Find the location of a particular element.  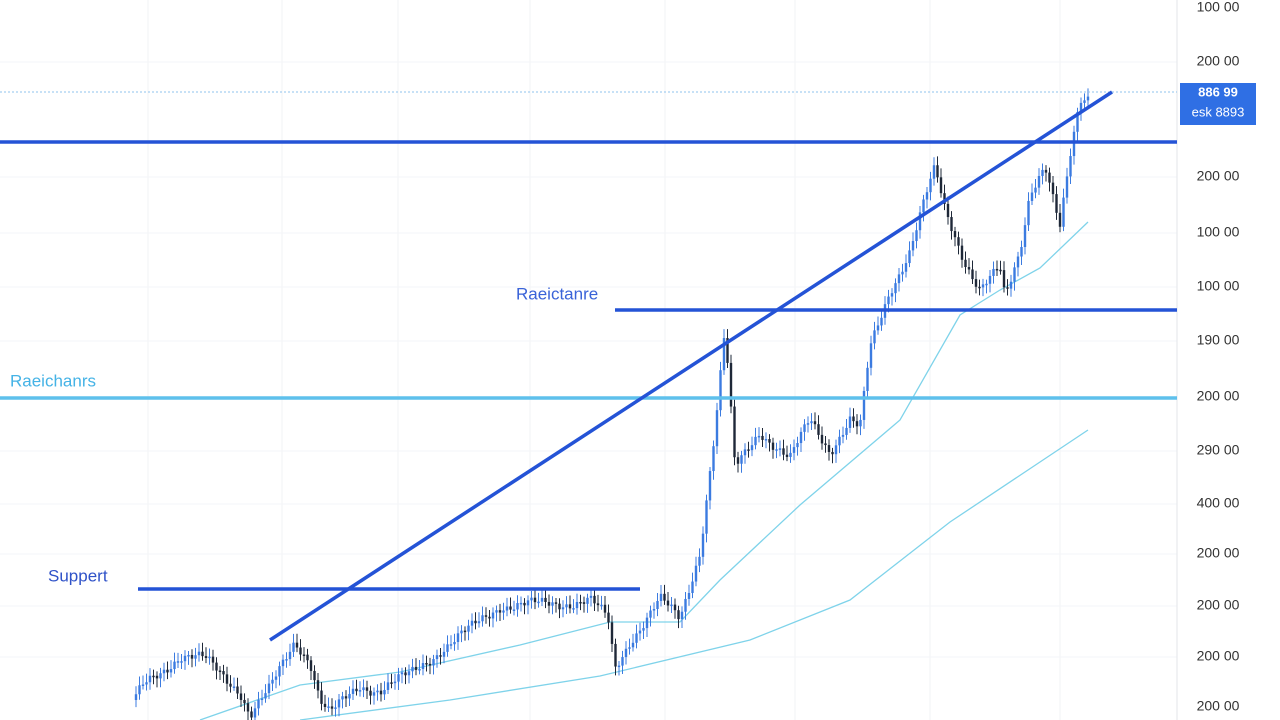

axis-label: 190 00 is located at coordinates (1218, 340).